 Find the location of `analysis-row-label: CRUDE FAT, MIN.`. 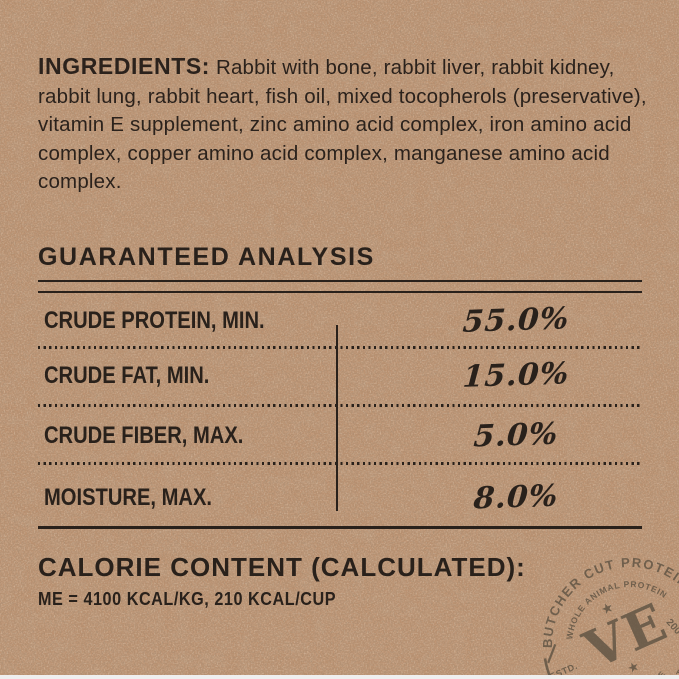

analysis-row-label: CRUDE FAT, MIN. is located at coordinates (127, 375).